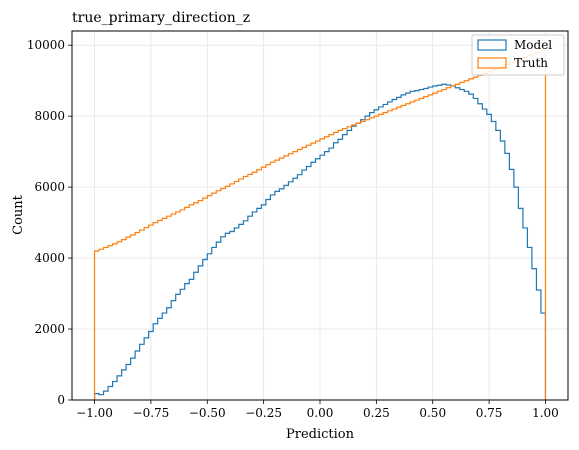  What do you see at coordinates (46, 45) in the screenshot?
I see `y-tick-label: 10000` at bounding box center [46, 45].